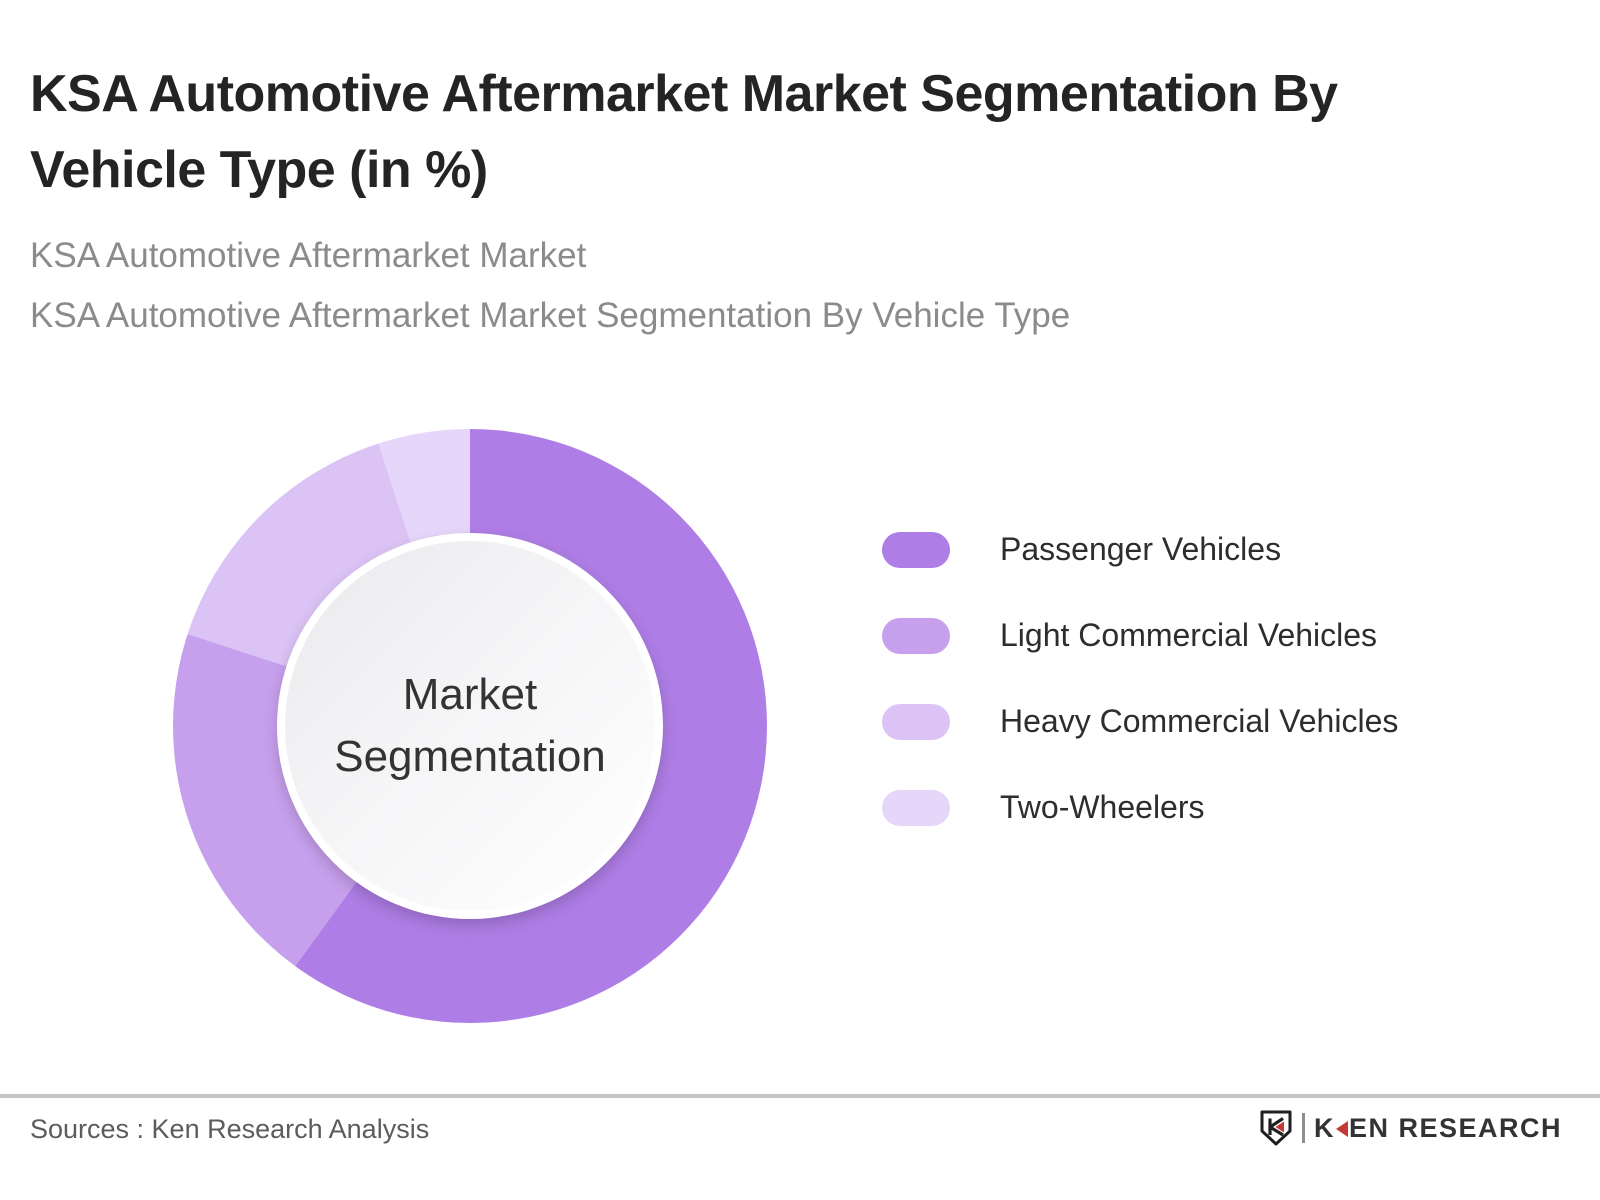  I want to click on legend-swatch-passenger-vehicles, so click(916, 549).